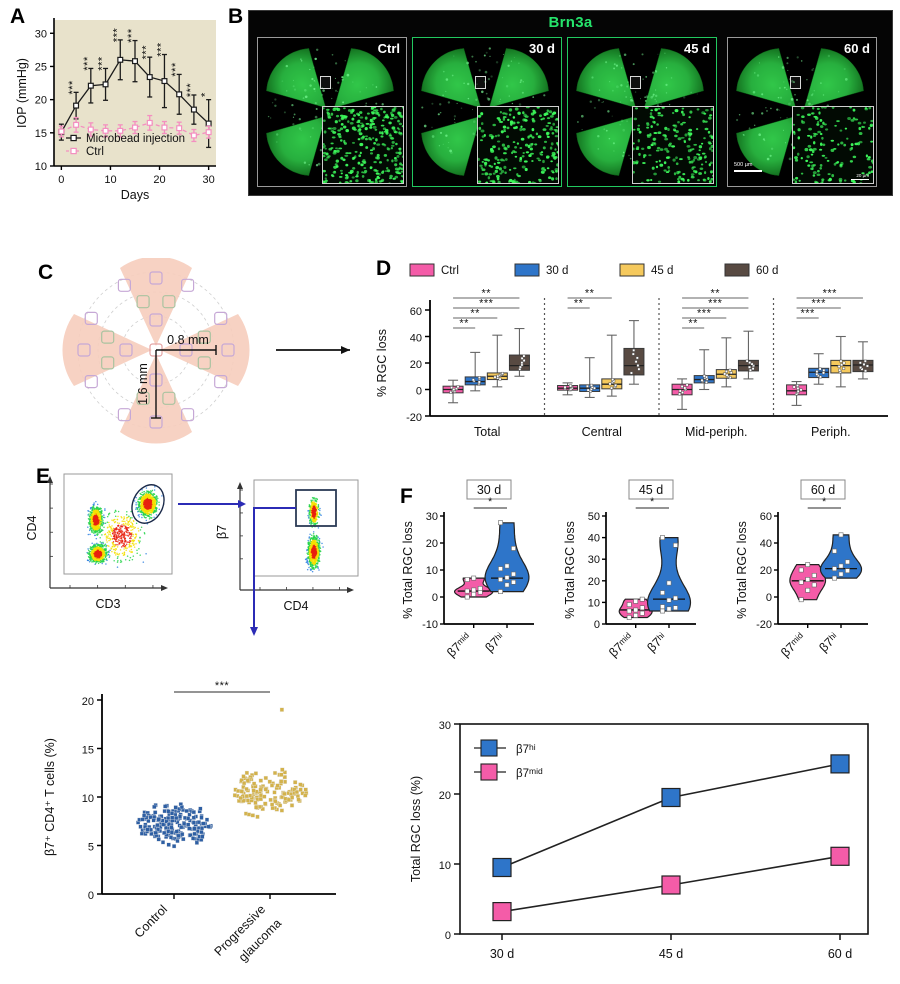 This screenshot has width=900, height=984. What do you see at coordinates (76, 124) in the screenshot?
I see `data-point-marker` at bounding box center [76, 124].